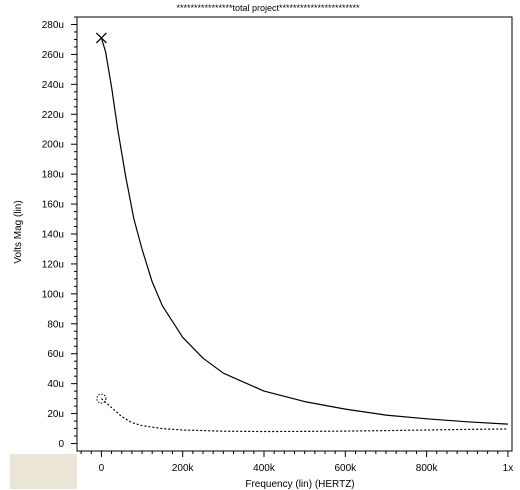 Image resolution: width=520 pixels, height=490 pixels. I want to click on y-tick-label: 100u, so click(53, 294).